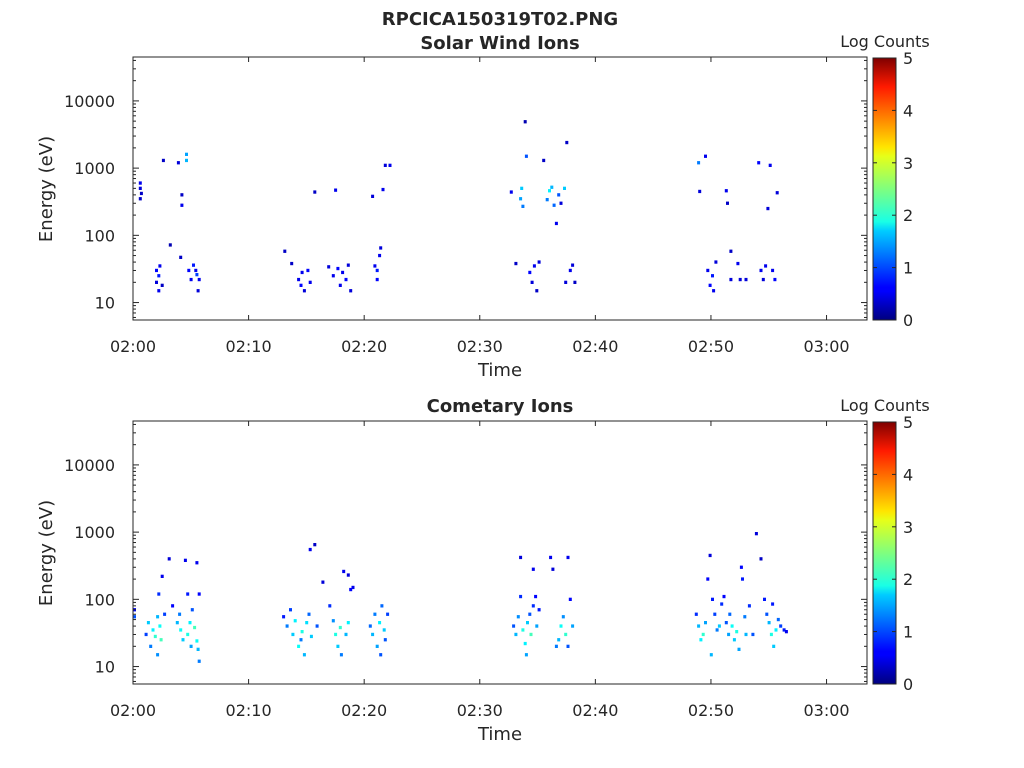 This screenshot has height=768, width=1024. What do you see at coordinates (893, 189) in the screenshot?
I see `colorbar-ticks: 0 1 2 3 4 5` at bounding box center [893, 189].